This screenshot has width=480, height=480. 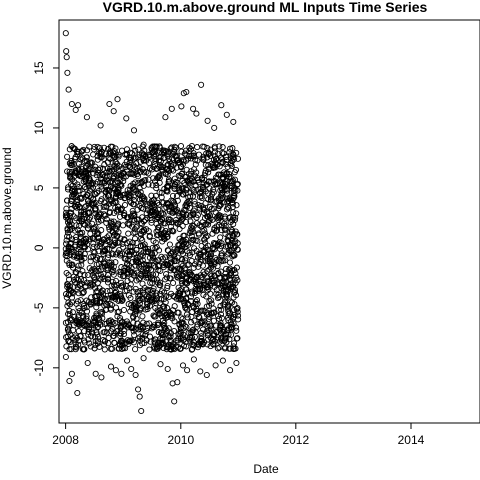 I want to click on y-tick-label: -5, so click(x=39, y=307).